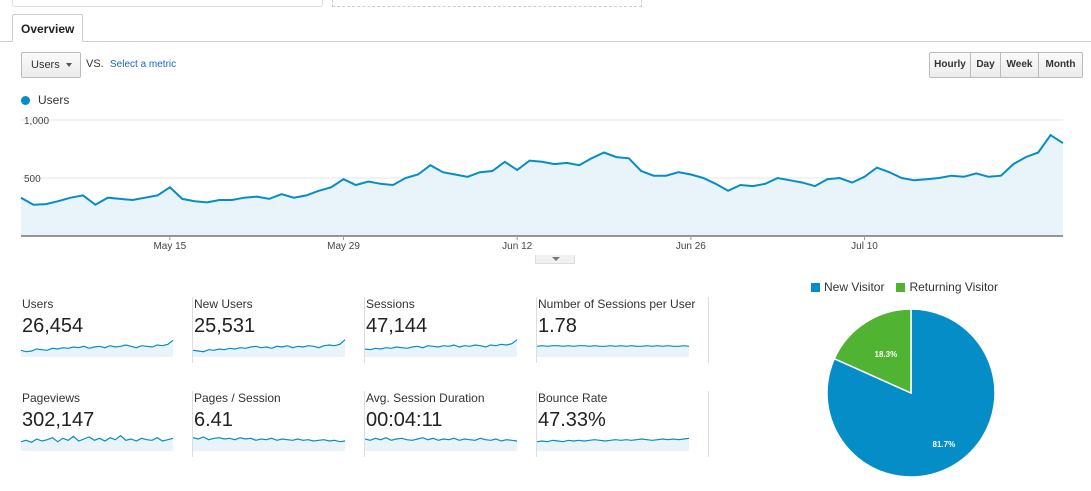 The image size is (1091, 491). I want to click on pie-slice-returning-visitor, so click(872, 351).